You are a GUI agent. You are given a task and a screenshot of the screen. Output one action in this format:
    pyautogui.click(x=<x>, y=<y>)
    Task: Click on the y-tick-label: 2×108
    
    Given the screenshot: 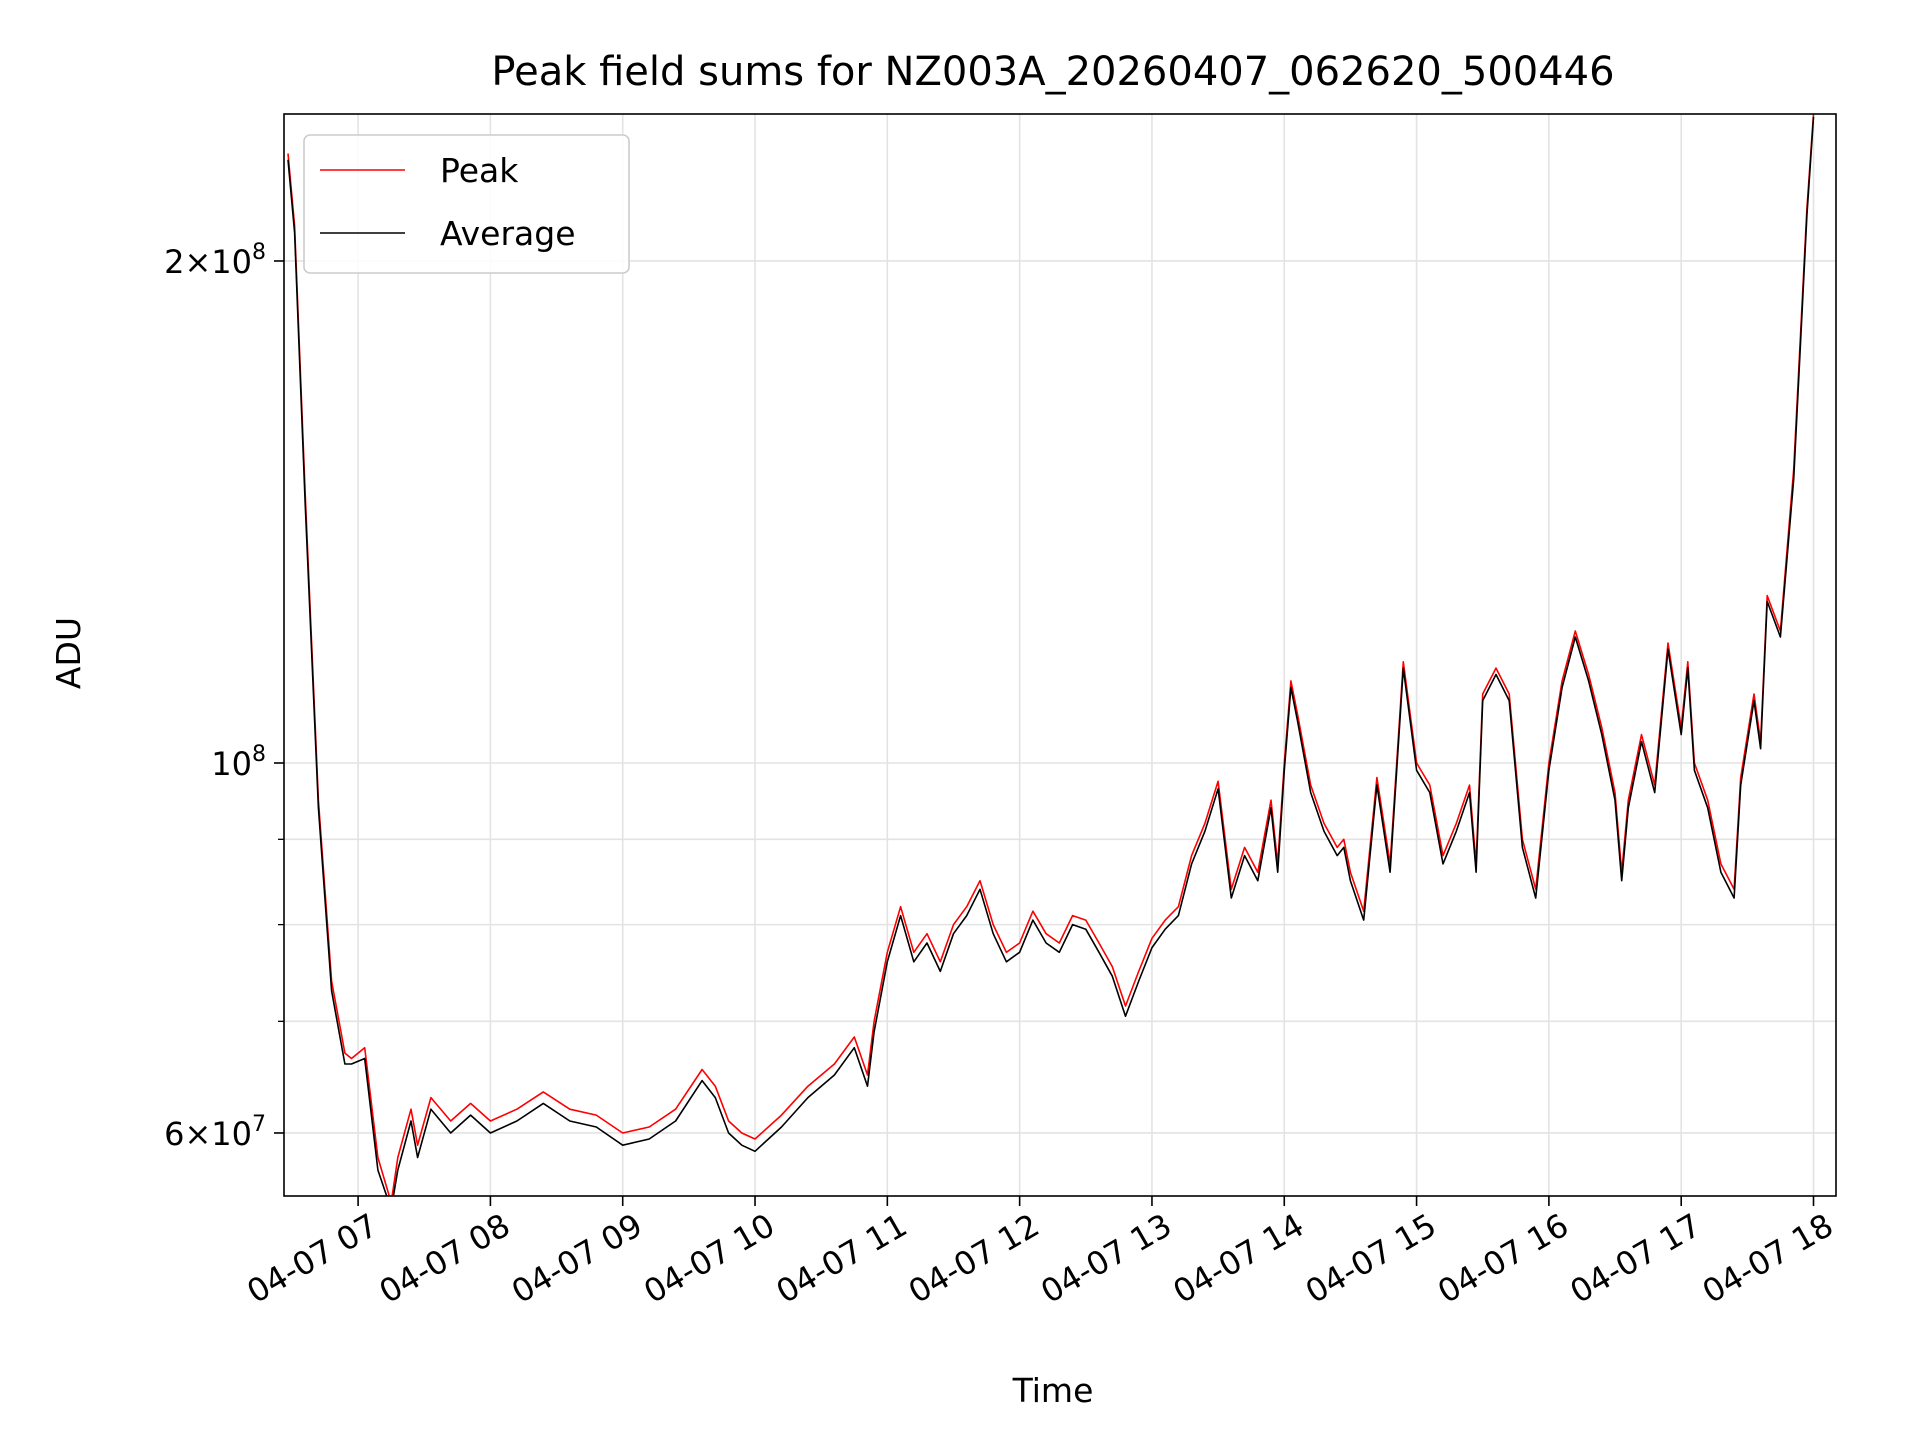 What is the action you would take?
    pyautogui.click(x=215, y=260)
    